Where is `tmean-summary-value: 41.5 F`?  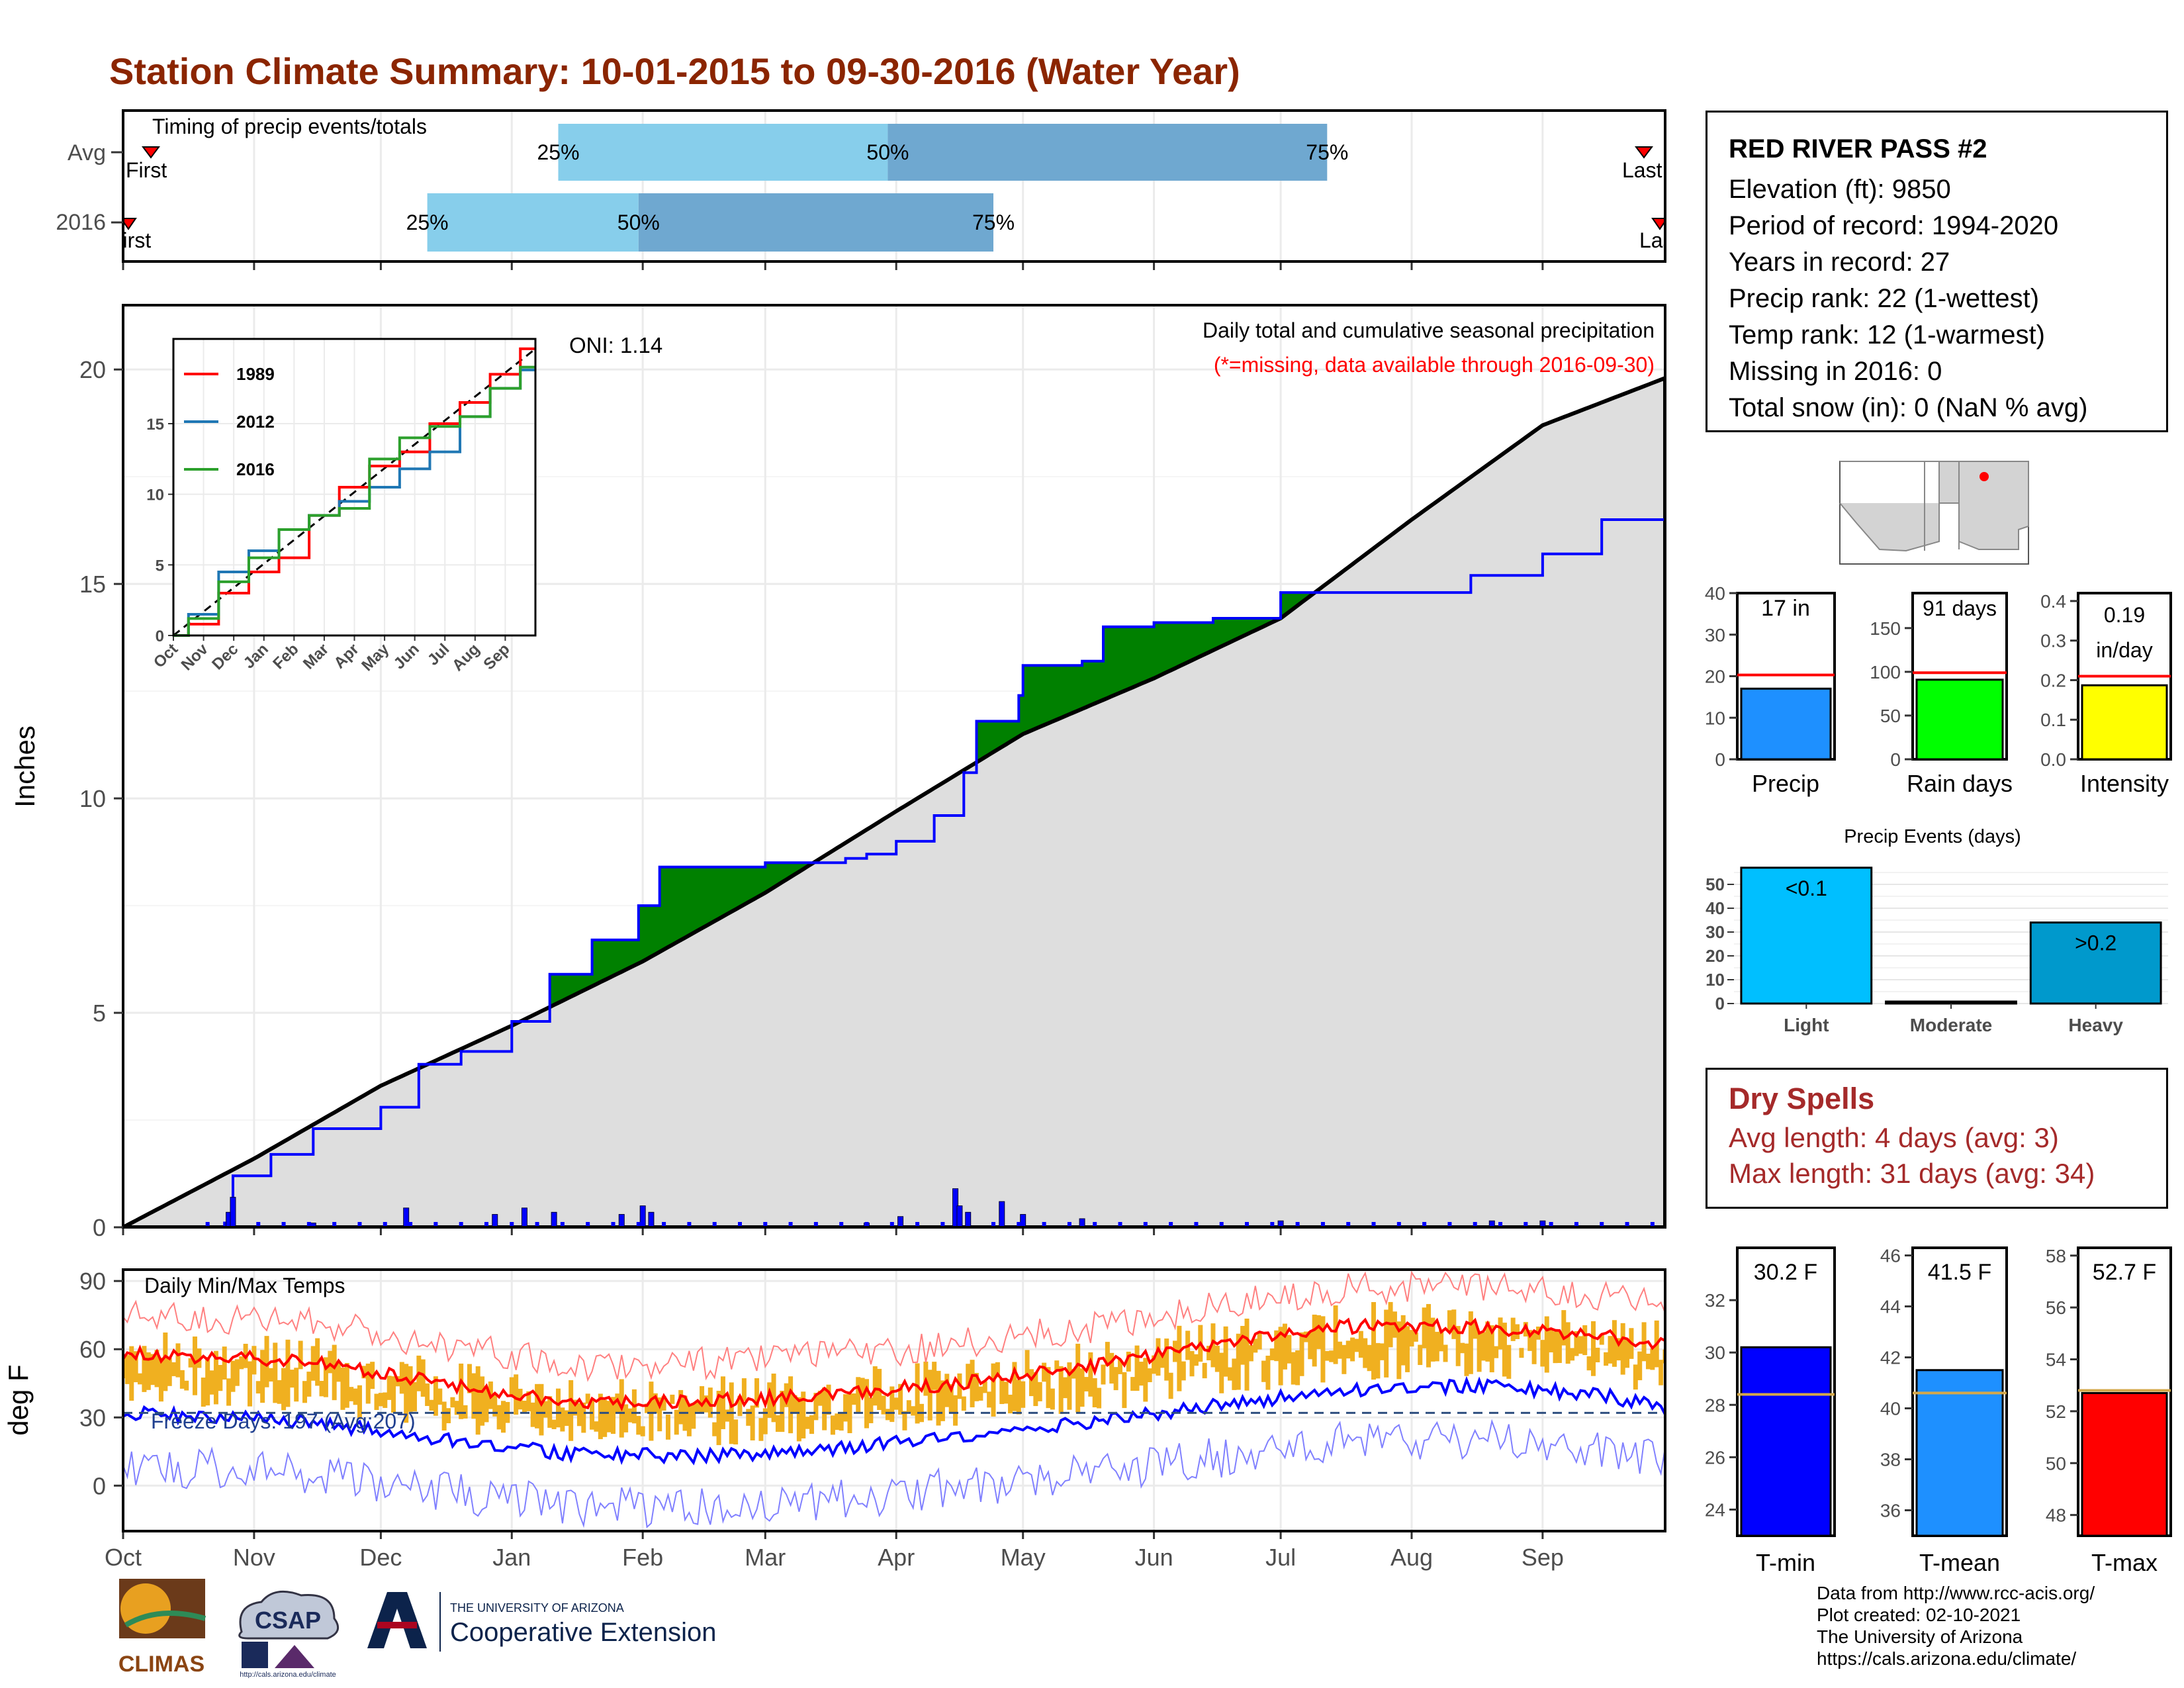 tmean-summary-value: 41.5 F is located at coordinates (1959, 1272).